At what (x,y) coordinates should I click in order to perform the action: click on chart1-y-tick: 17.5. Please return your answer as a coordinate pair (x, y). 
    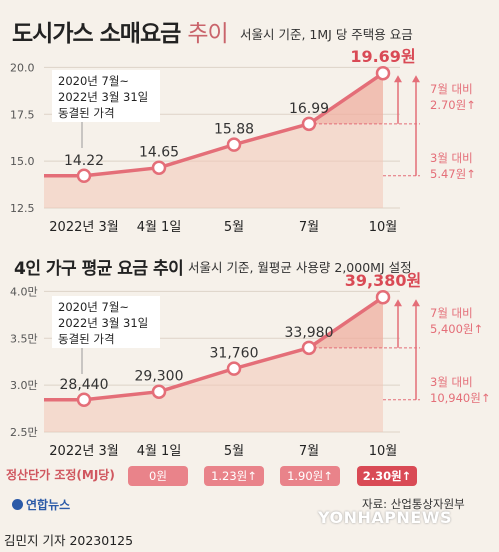
    Looking at the image, I should click on (22, 114).